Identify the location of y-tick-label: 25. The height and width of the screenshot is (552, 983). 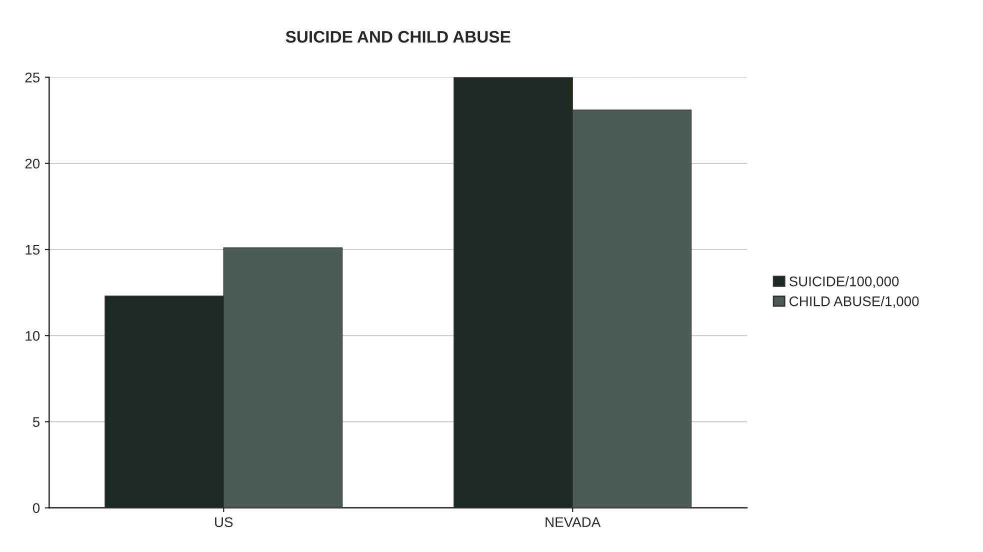
(32, 77).